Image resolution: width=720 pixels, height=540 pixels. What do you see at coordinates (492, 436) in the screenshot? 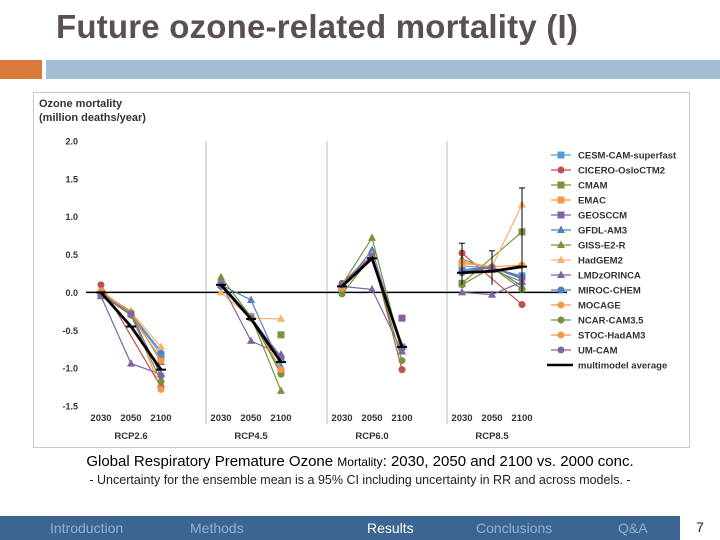
I see `scenario-label: RCP8.5` at bounding box center [492, 436].